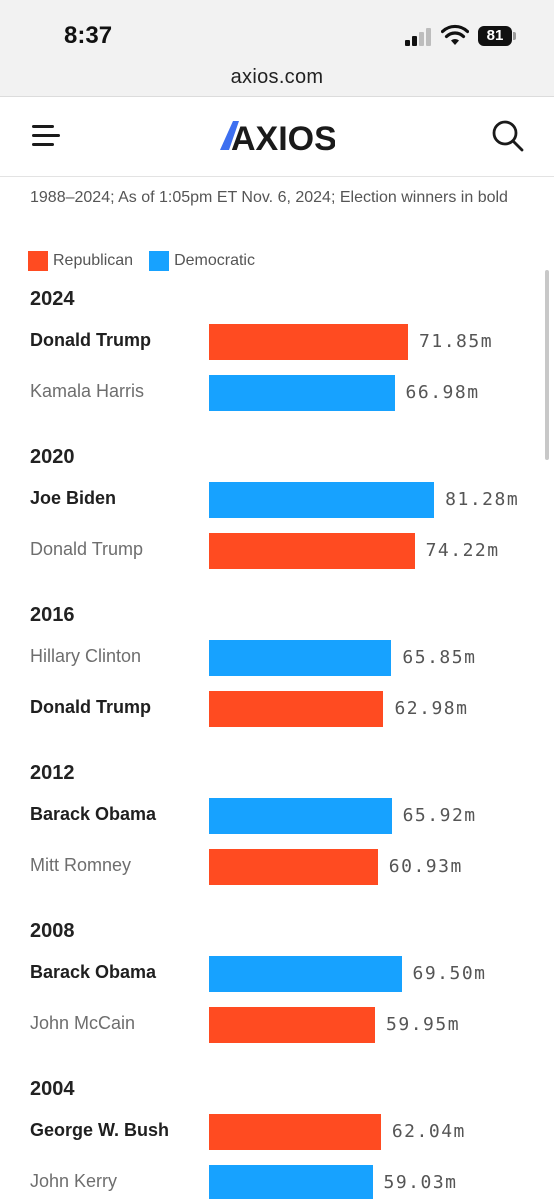 This screenshot has height=1199, width=554. Describe the element at coordinates (87, 391) in the screenshot. I see `candidate-name: Kamala Harris` at that location.